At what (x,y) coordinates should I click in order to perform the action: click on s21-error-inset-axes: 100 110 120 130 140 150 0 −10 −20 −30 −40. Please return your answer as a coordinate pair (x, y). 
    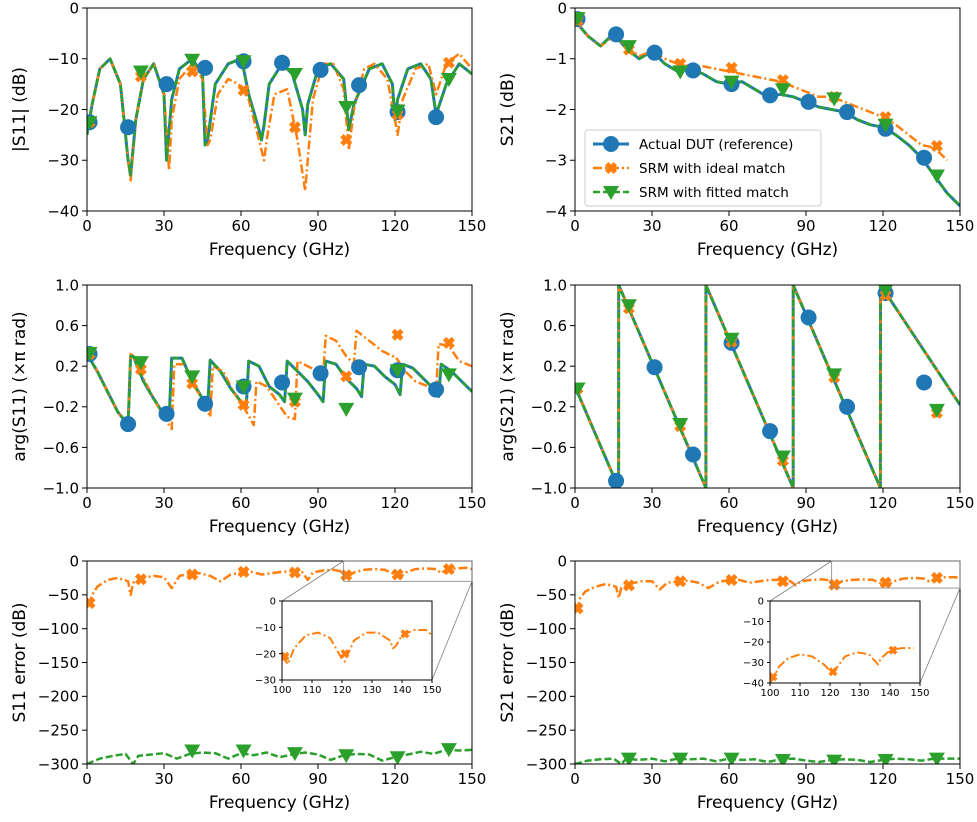
    Looking at the image, I should click on (836, 648).